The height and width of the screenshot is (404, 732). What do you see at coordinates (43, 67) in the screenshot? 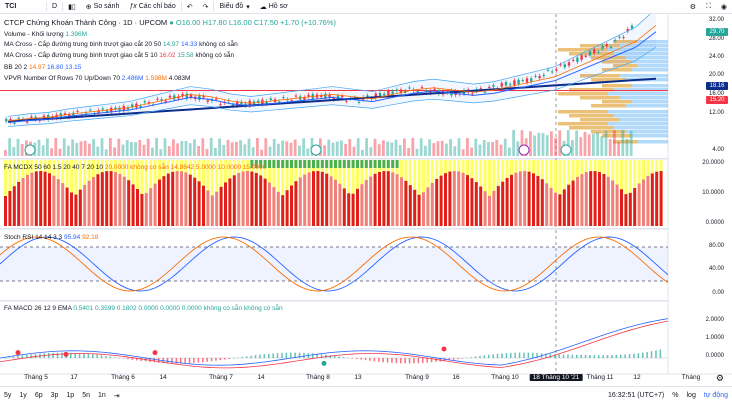
I see `bb-legend: BB 20 2 14.97 16.80 13.15` at bounding box center [43, 67].